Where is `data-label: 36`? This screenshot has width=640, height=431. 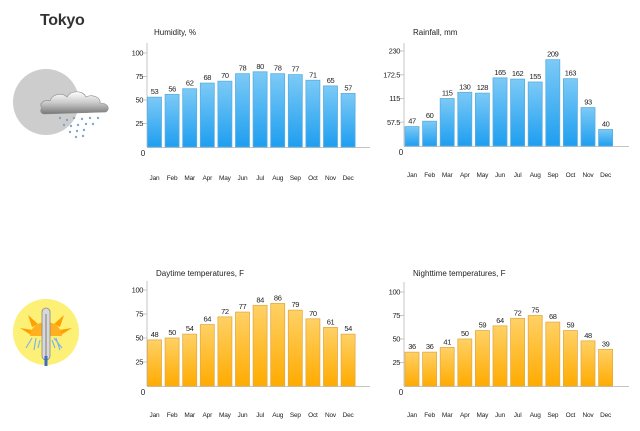 data-label: 36 is located at coordinates (412, 346).